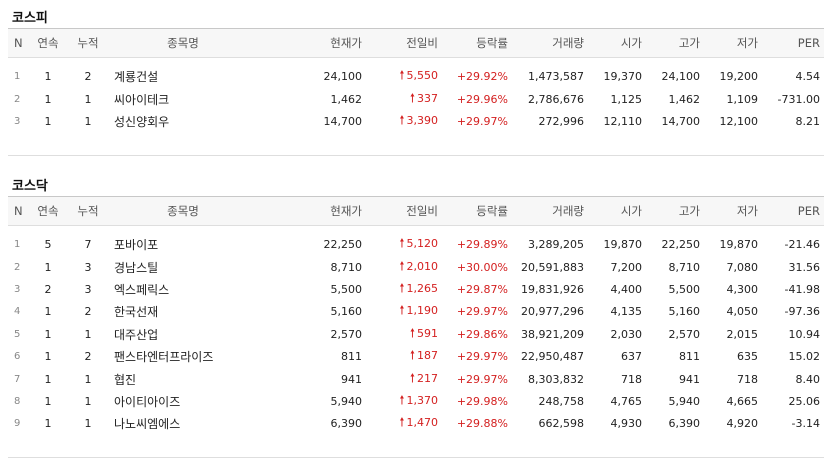 This screenshot has width=824, height=458. Describe the element at coordinates (742, 312) in the screenshot. I see `low-price: 4,050` at that location.